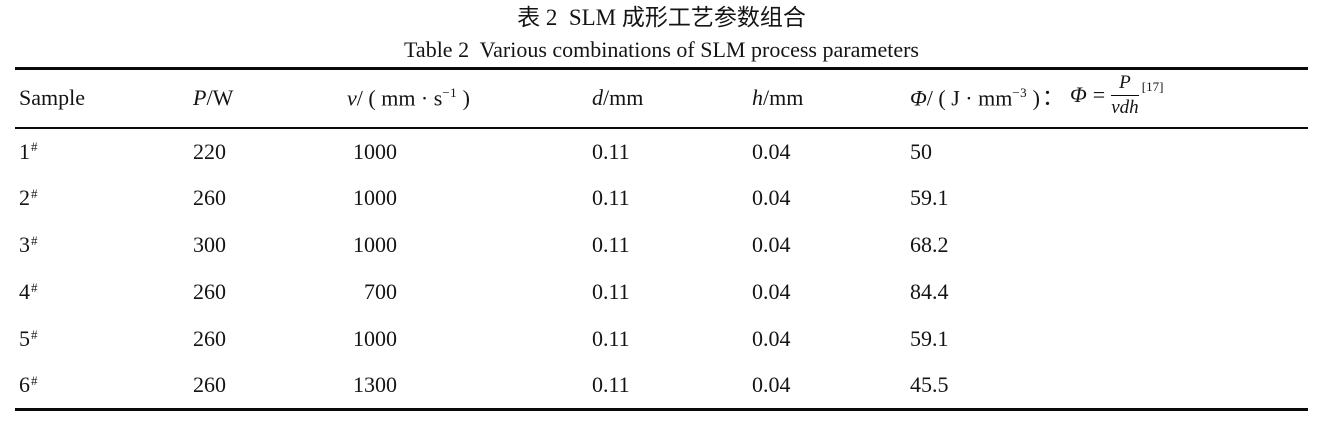  Describe the element at coordinates (24, 291) in the screenshot. I see `sample-number: 4` at that location.